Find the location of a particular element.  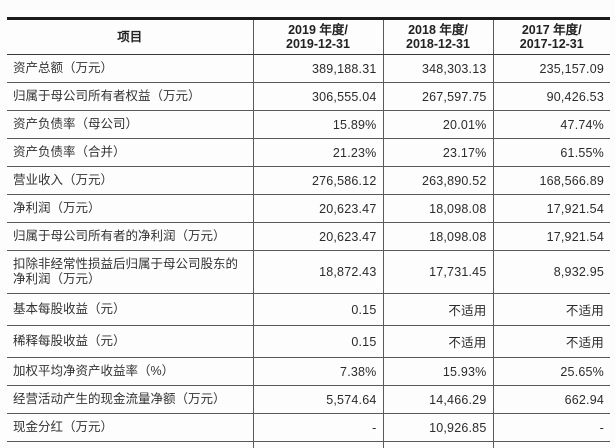

cell-2018: 4.48% is located at coordinates (438, 444).